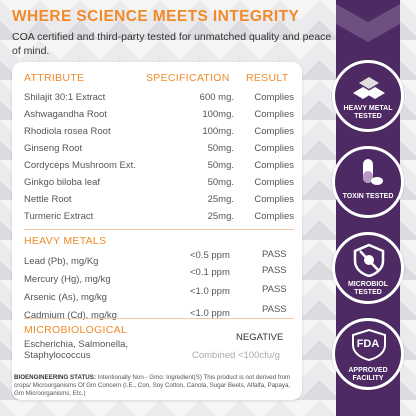 This screenshot has width=416, height=416. What do you see at coordinates (159, 167) in the screenshot?
I see `table-row: Cordyceps Mushroom Ext. 50mg. Complies` at bounding box center [159, 167].